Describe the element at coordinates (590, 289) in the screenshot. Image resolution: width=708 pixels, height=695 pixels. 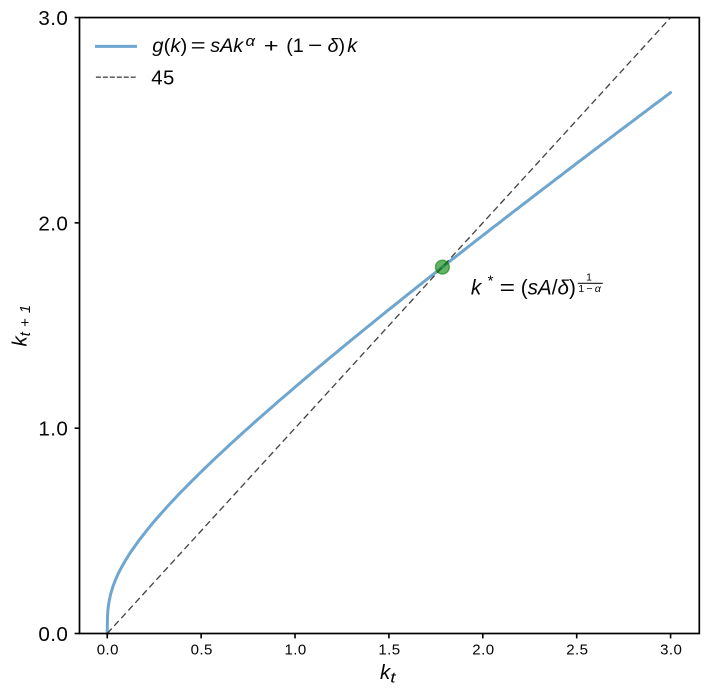
I see `svg-text: 1 − α` at that location.